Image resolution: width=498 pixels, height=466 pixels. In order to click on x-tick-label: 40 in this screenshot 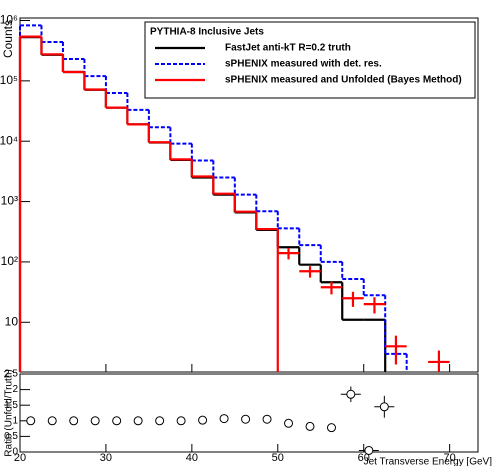, I will do `click(192, 458)`.